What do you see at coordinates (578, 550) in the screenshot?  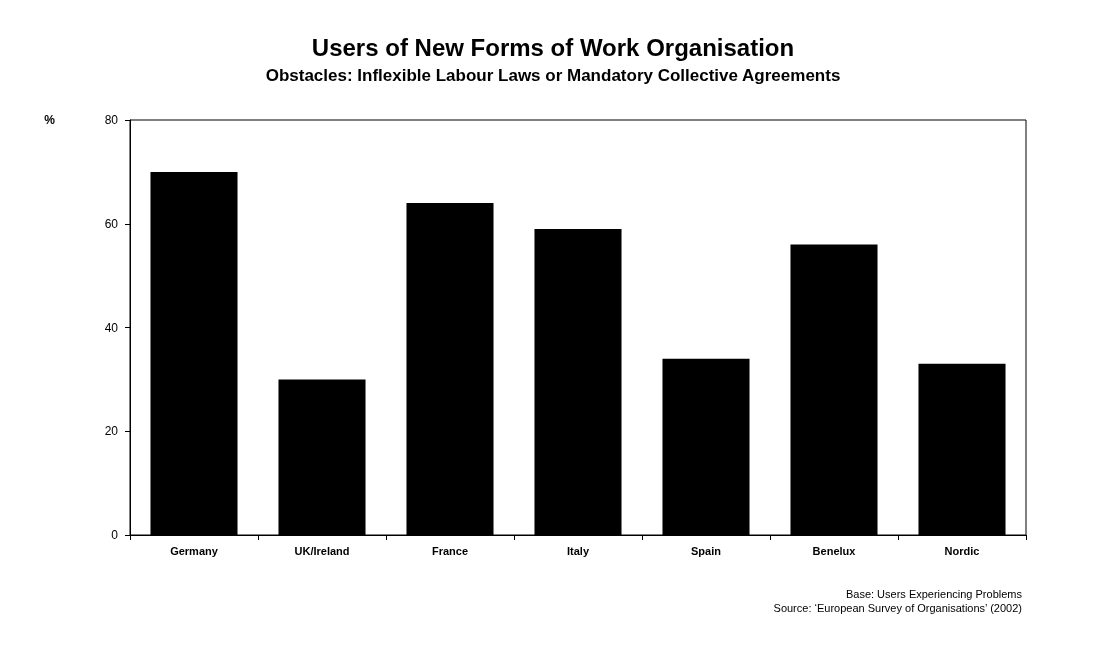 I see `x-tick-label: Italy` at bounding box center [578, 550].